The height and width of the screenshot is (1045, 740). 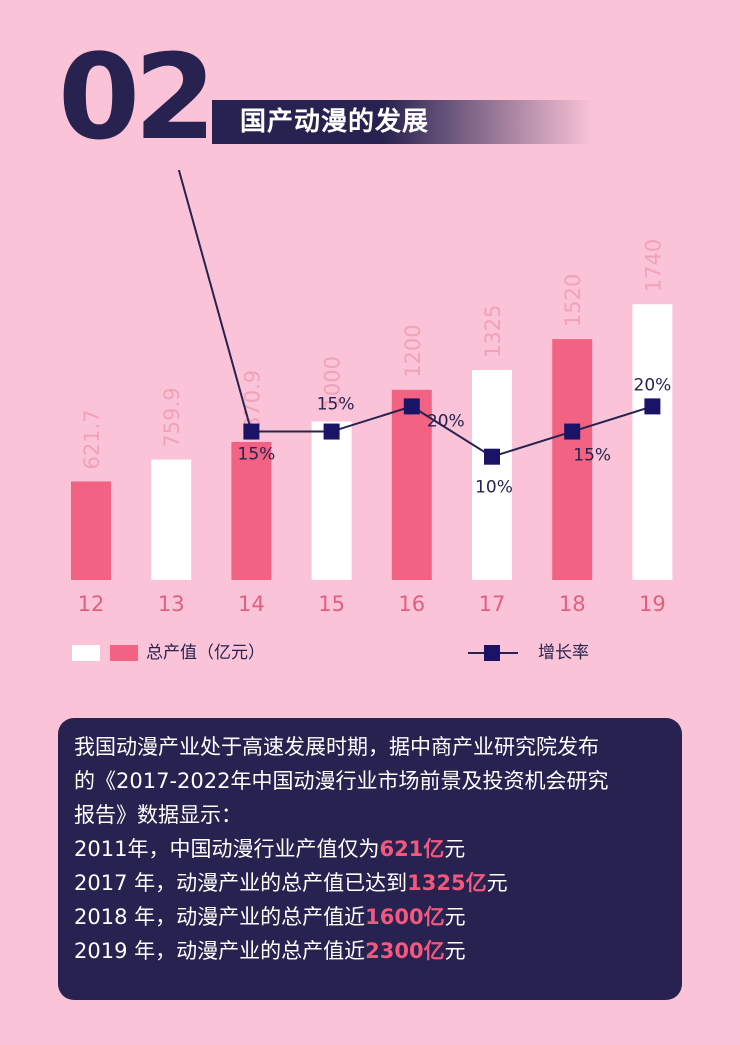 I want to click on legend-swatch-white, so click(x=86, y=653).